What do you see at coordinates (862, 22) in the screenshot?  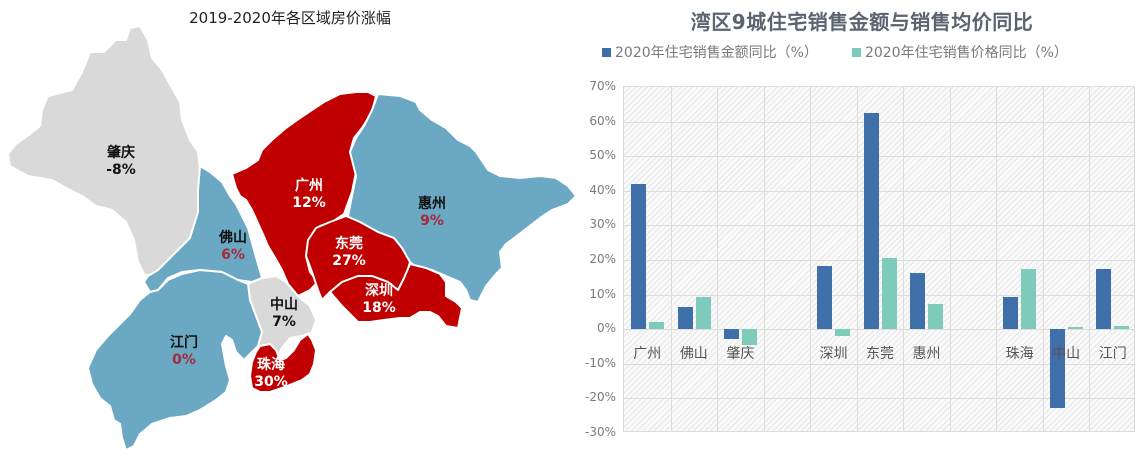 I see `chart-title: 湾区9城住宅销售金额与销售均价同比` at bounding box center [862, 22].